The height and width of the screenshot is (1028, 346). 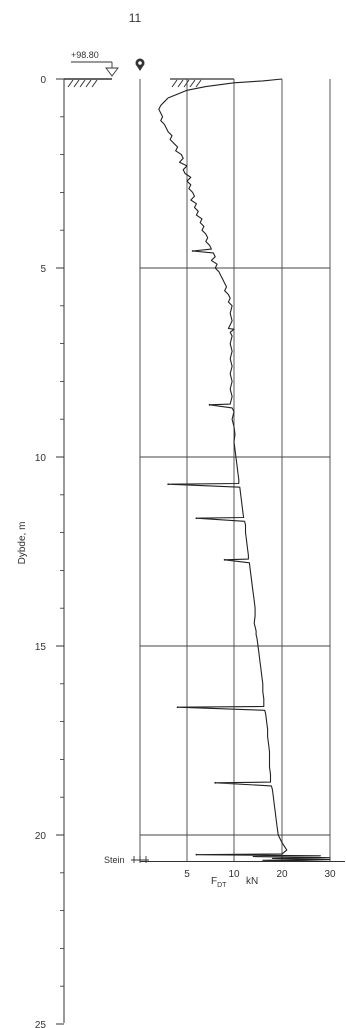 I want to click on force-axis-label: FDT, so click(x=219, y=882).